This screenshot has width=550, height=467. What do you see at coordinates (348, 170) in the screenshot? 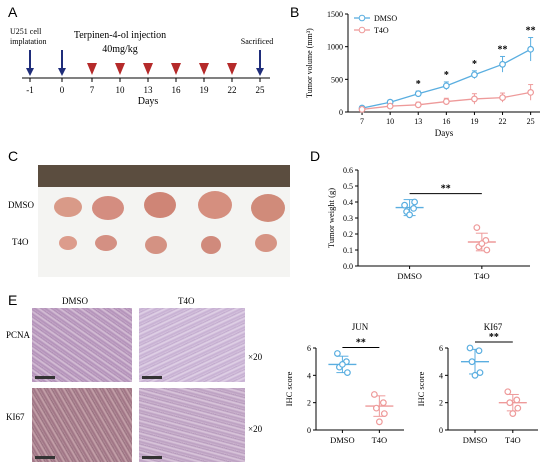
I see `y-tick-label: 0.6` at bounding box center [348, 170].